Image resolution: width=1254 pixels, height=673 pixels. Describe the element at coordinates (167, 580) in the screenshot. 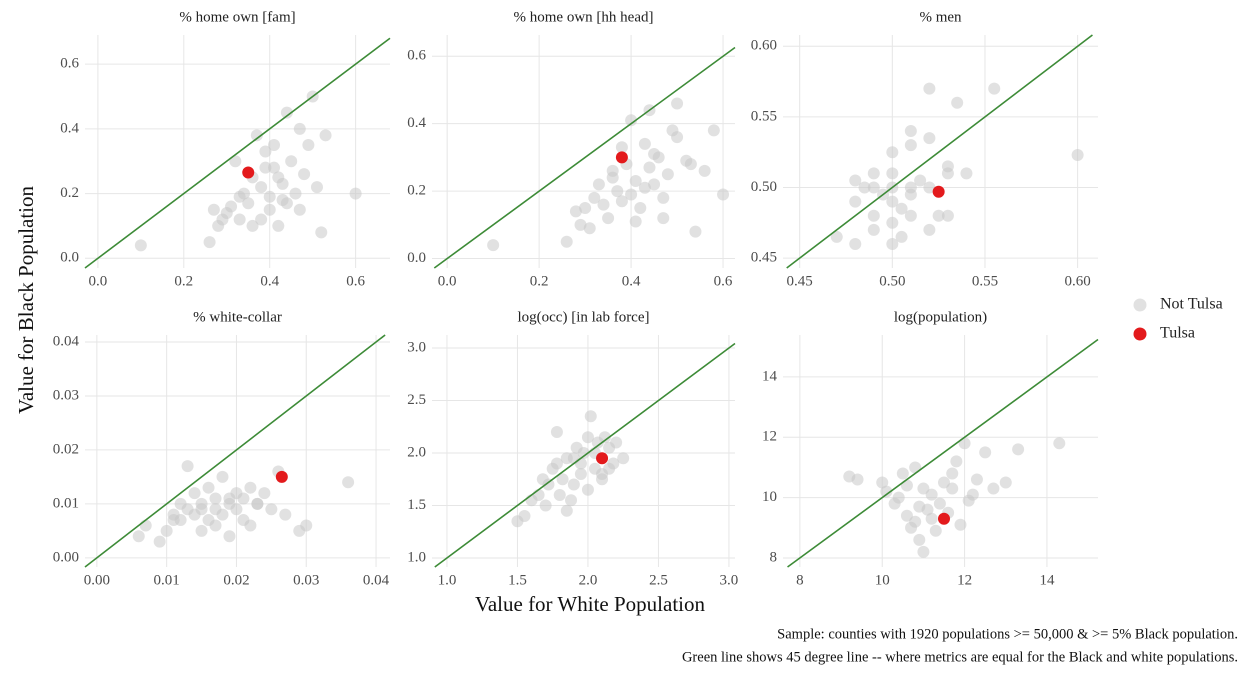

I see `x-tick-label: 0.01` at that location.